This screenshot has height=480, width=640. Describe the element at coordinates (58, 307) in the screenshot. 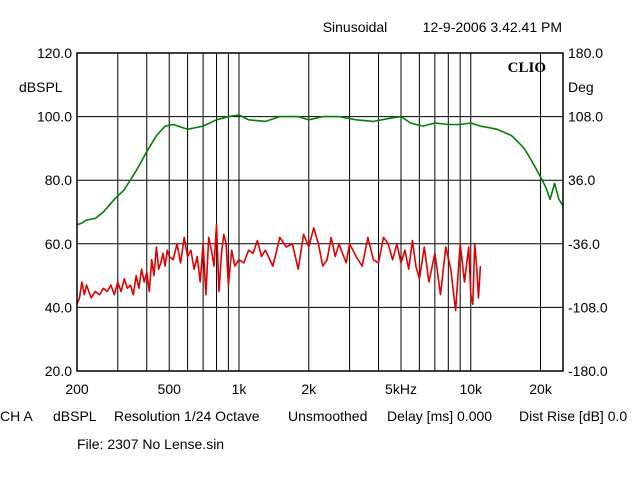

I see `left-axis-tick-label: 40.0` at that location.